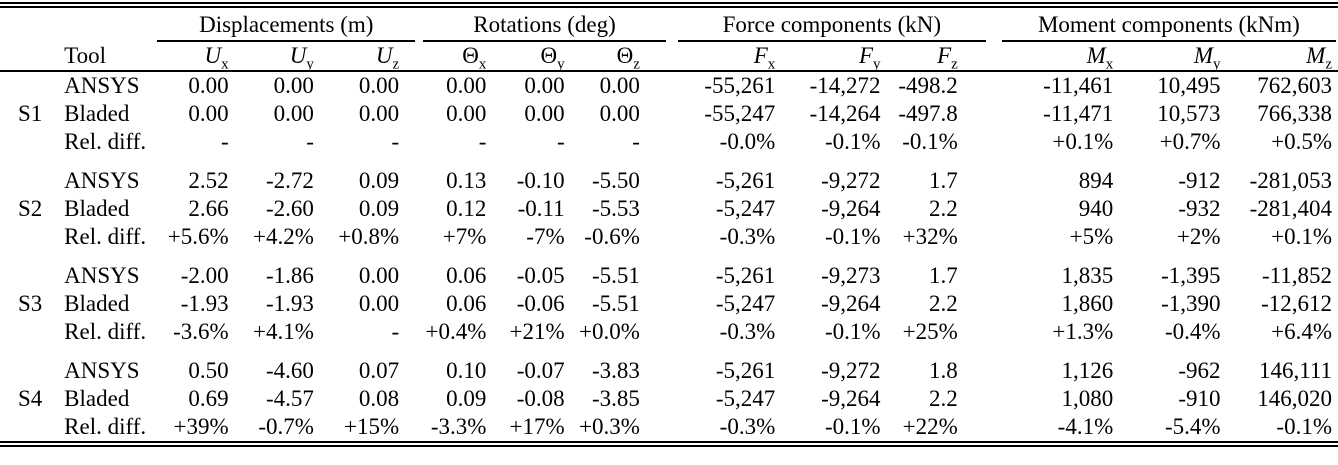  What do you see at coordinates (612, 236) in the screenshot?
I see `value-cell: -0.6%` at bounding box center [612, 236].